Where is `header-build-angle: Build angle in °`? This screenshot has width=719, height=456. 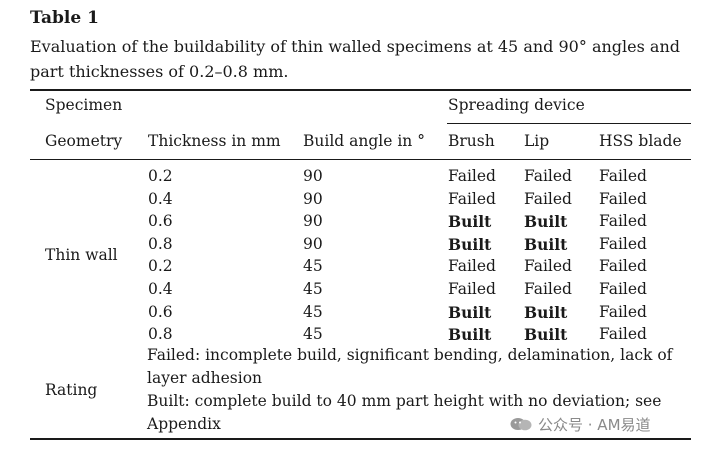
header-build-angle: Build angle in ° is located at coordinates (364, 141).